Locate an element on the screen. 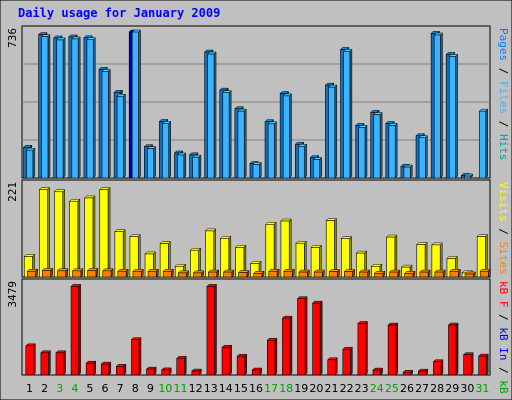 Image resolution: width=512 pixels, height=400 pixels. legend-part-3-5: kB Out is located at coordinates (503, 390).